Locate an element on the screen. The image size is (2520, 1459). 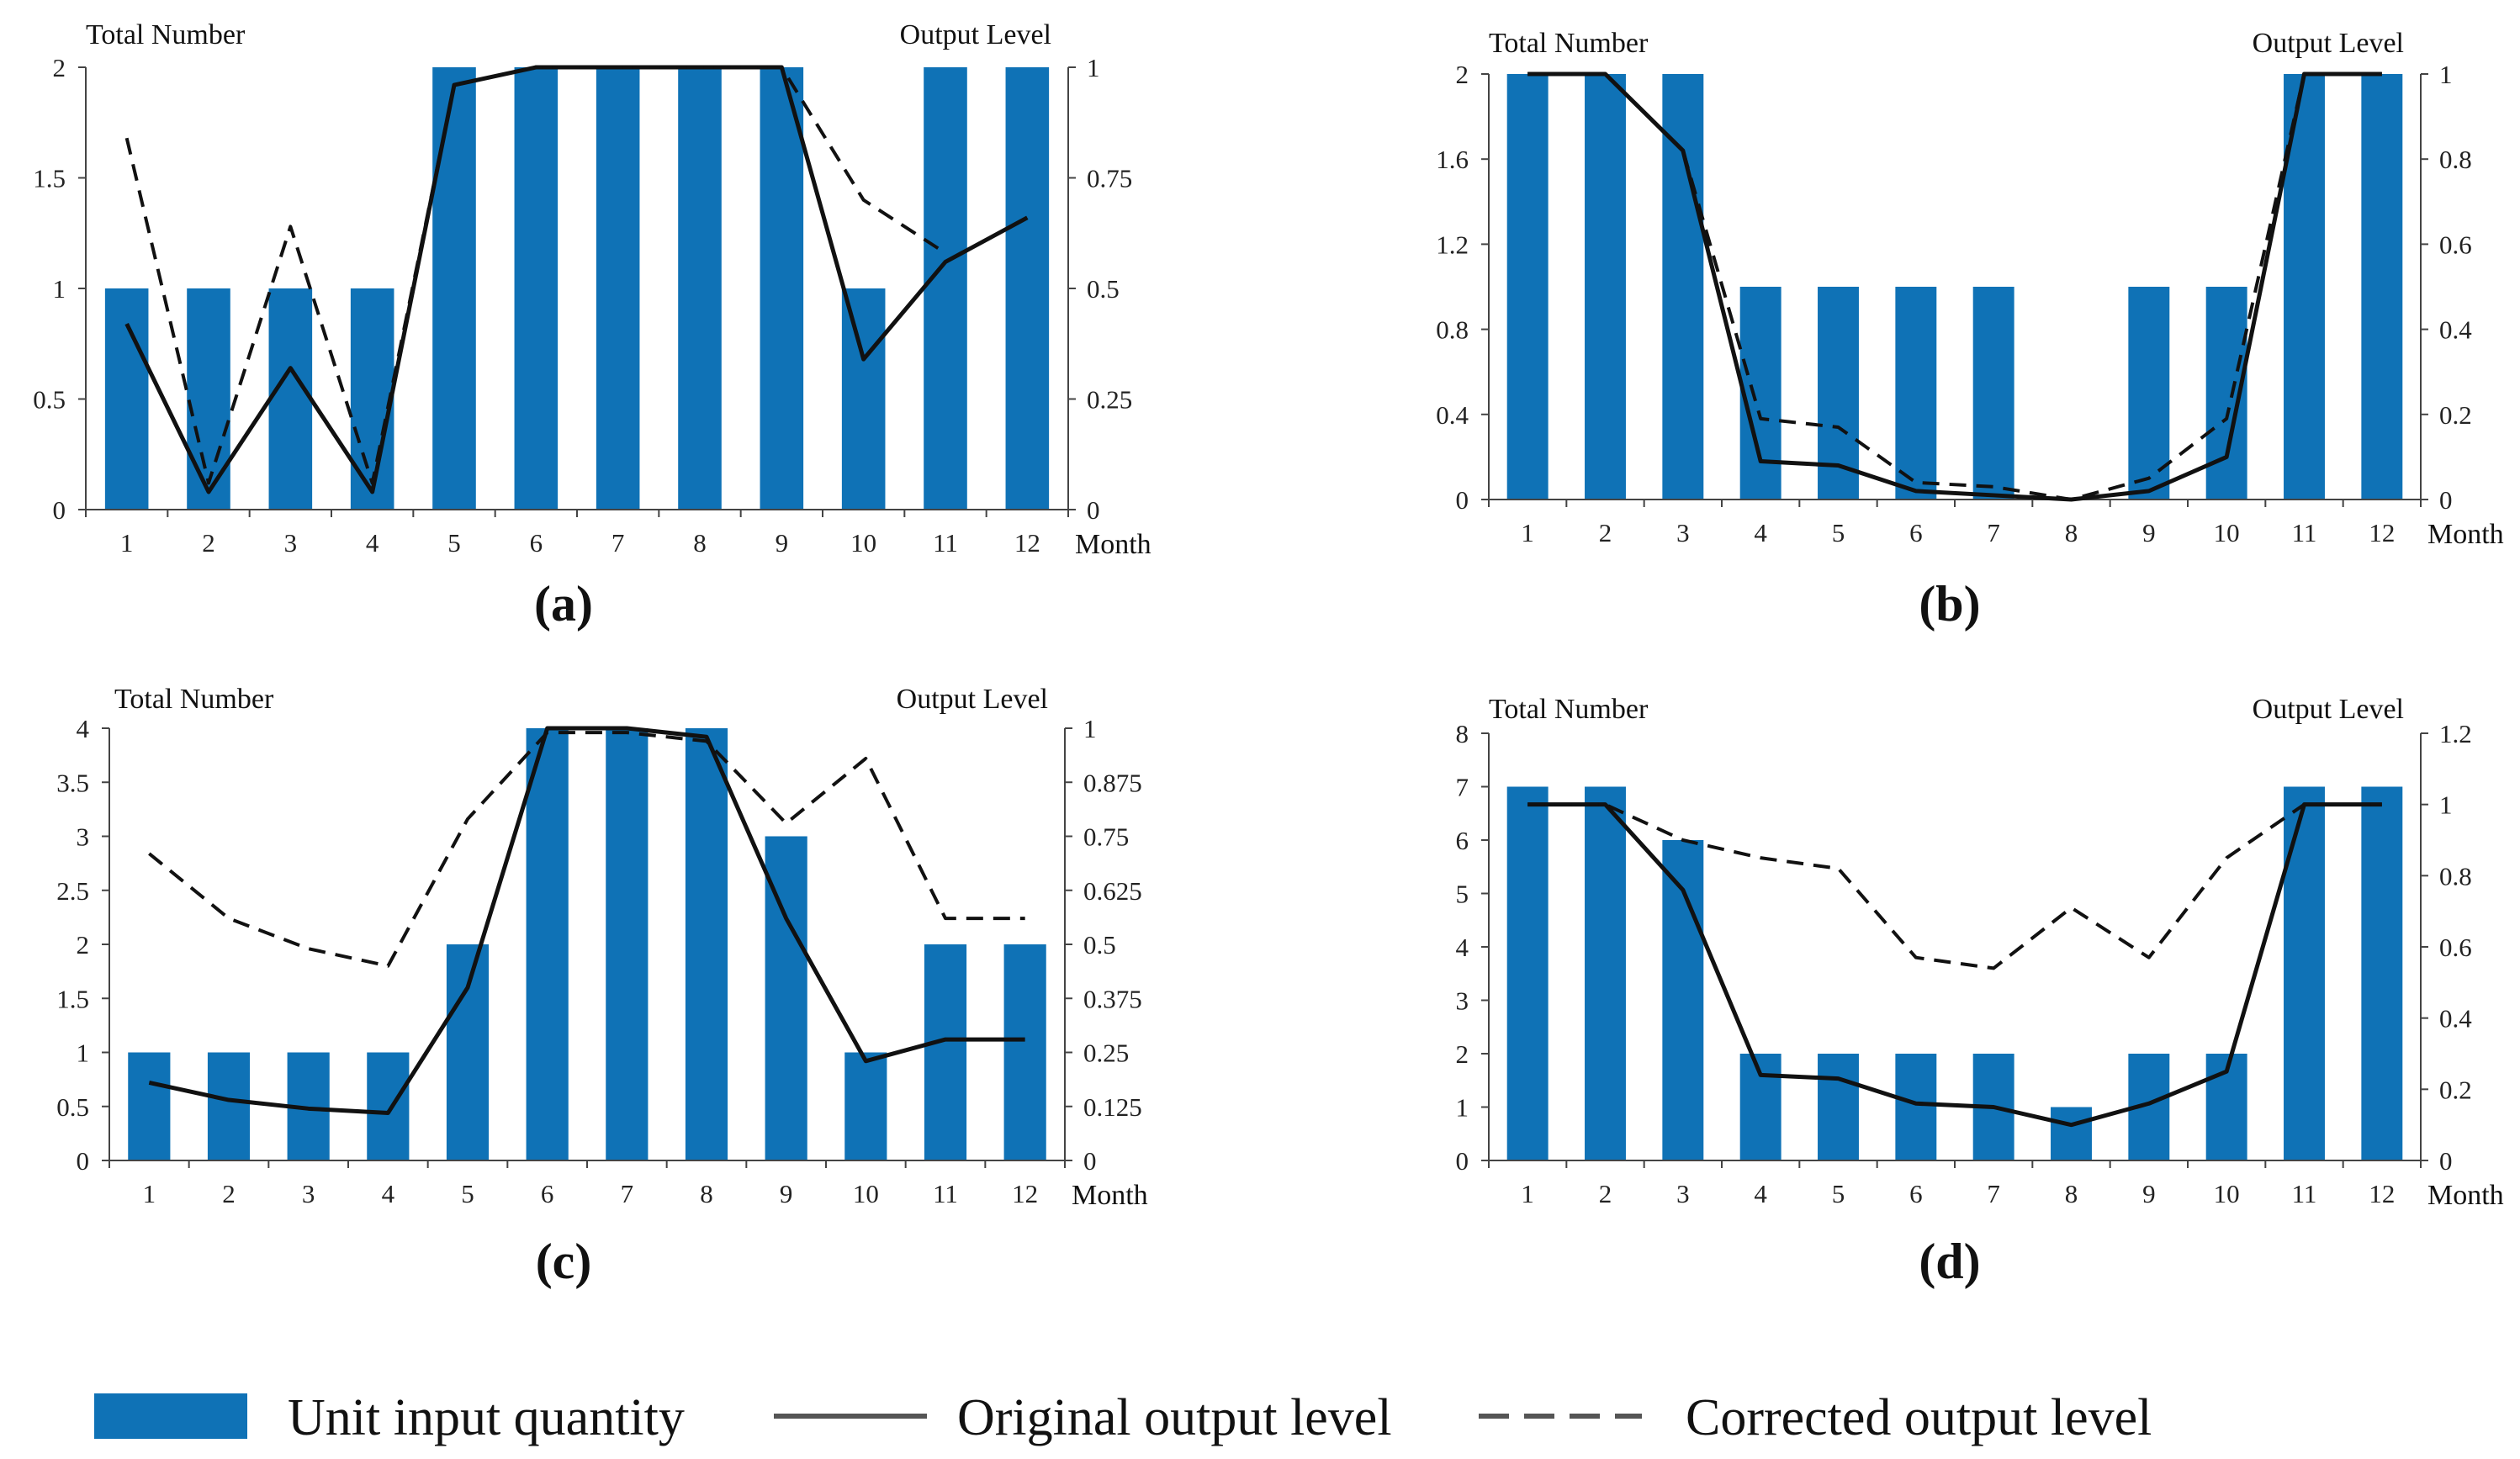
left-tick-label: 0.4 is located at coordinates (1452, 415).